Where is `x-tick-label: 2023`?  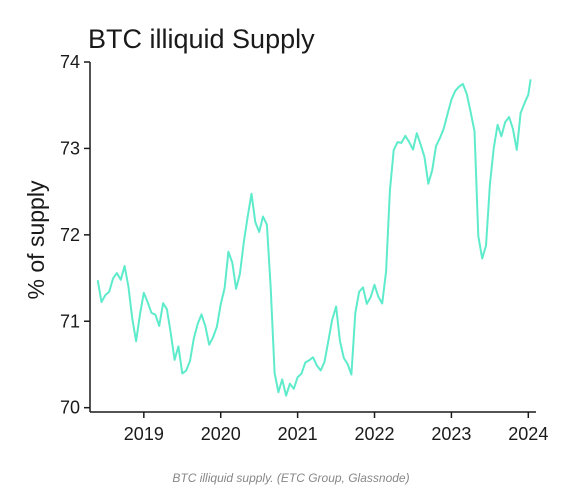
x-tick-label: 2023 is located at coordinates (451, 434).